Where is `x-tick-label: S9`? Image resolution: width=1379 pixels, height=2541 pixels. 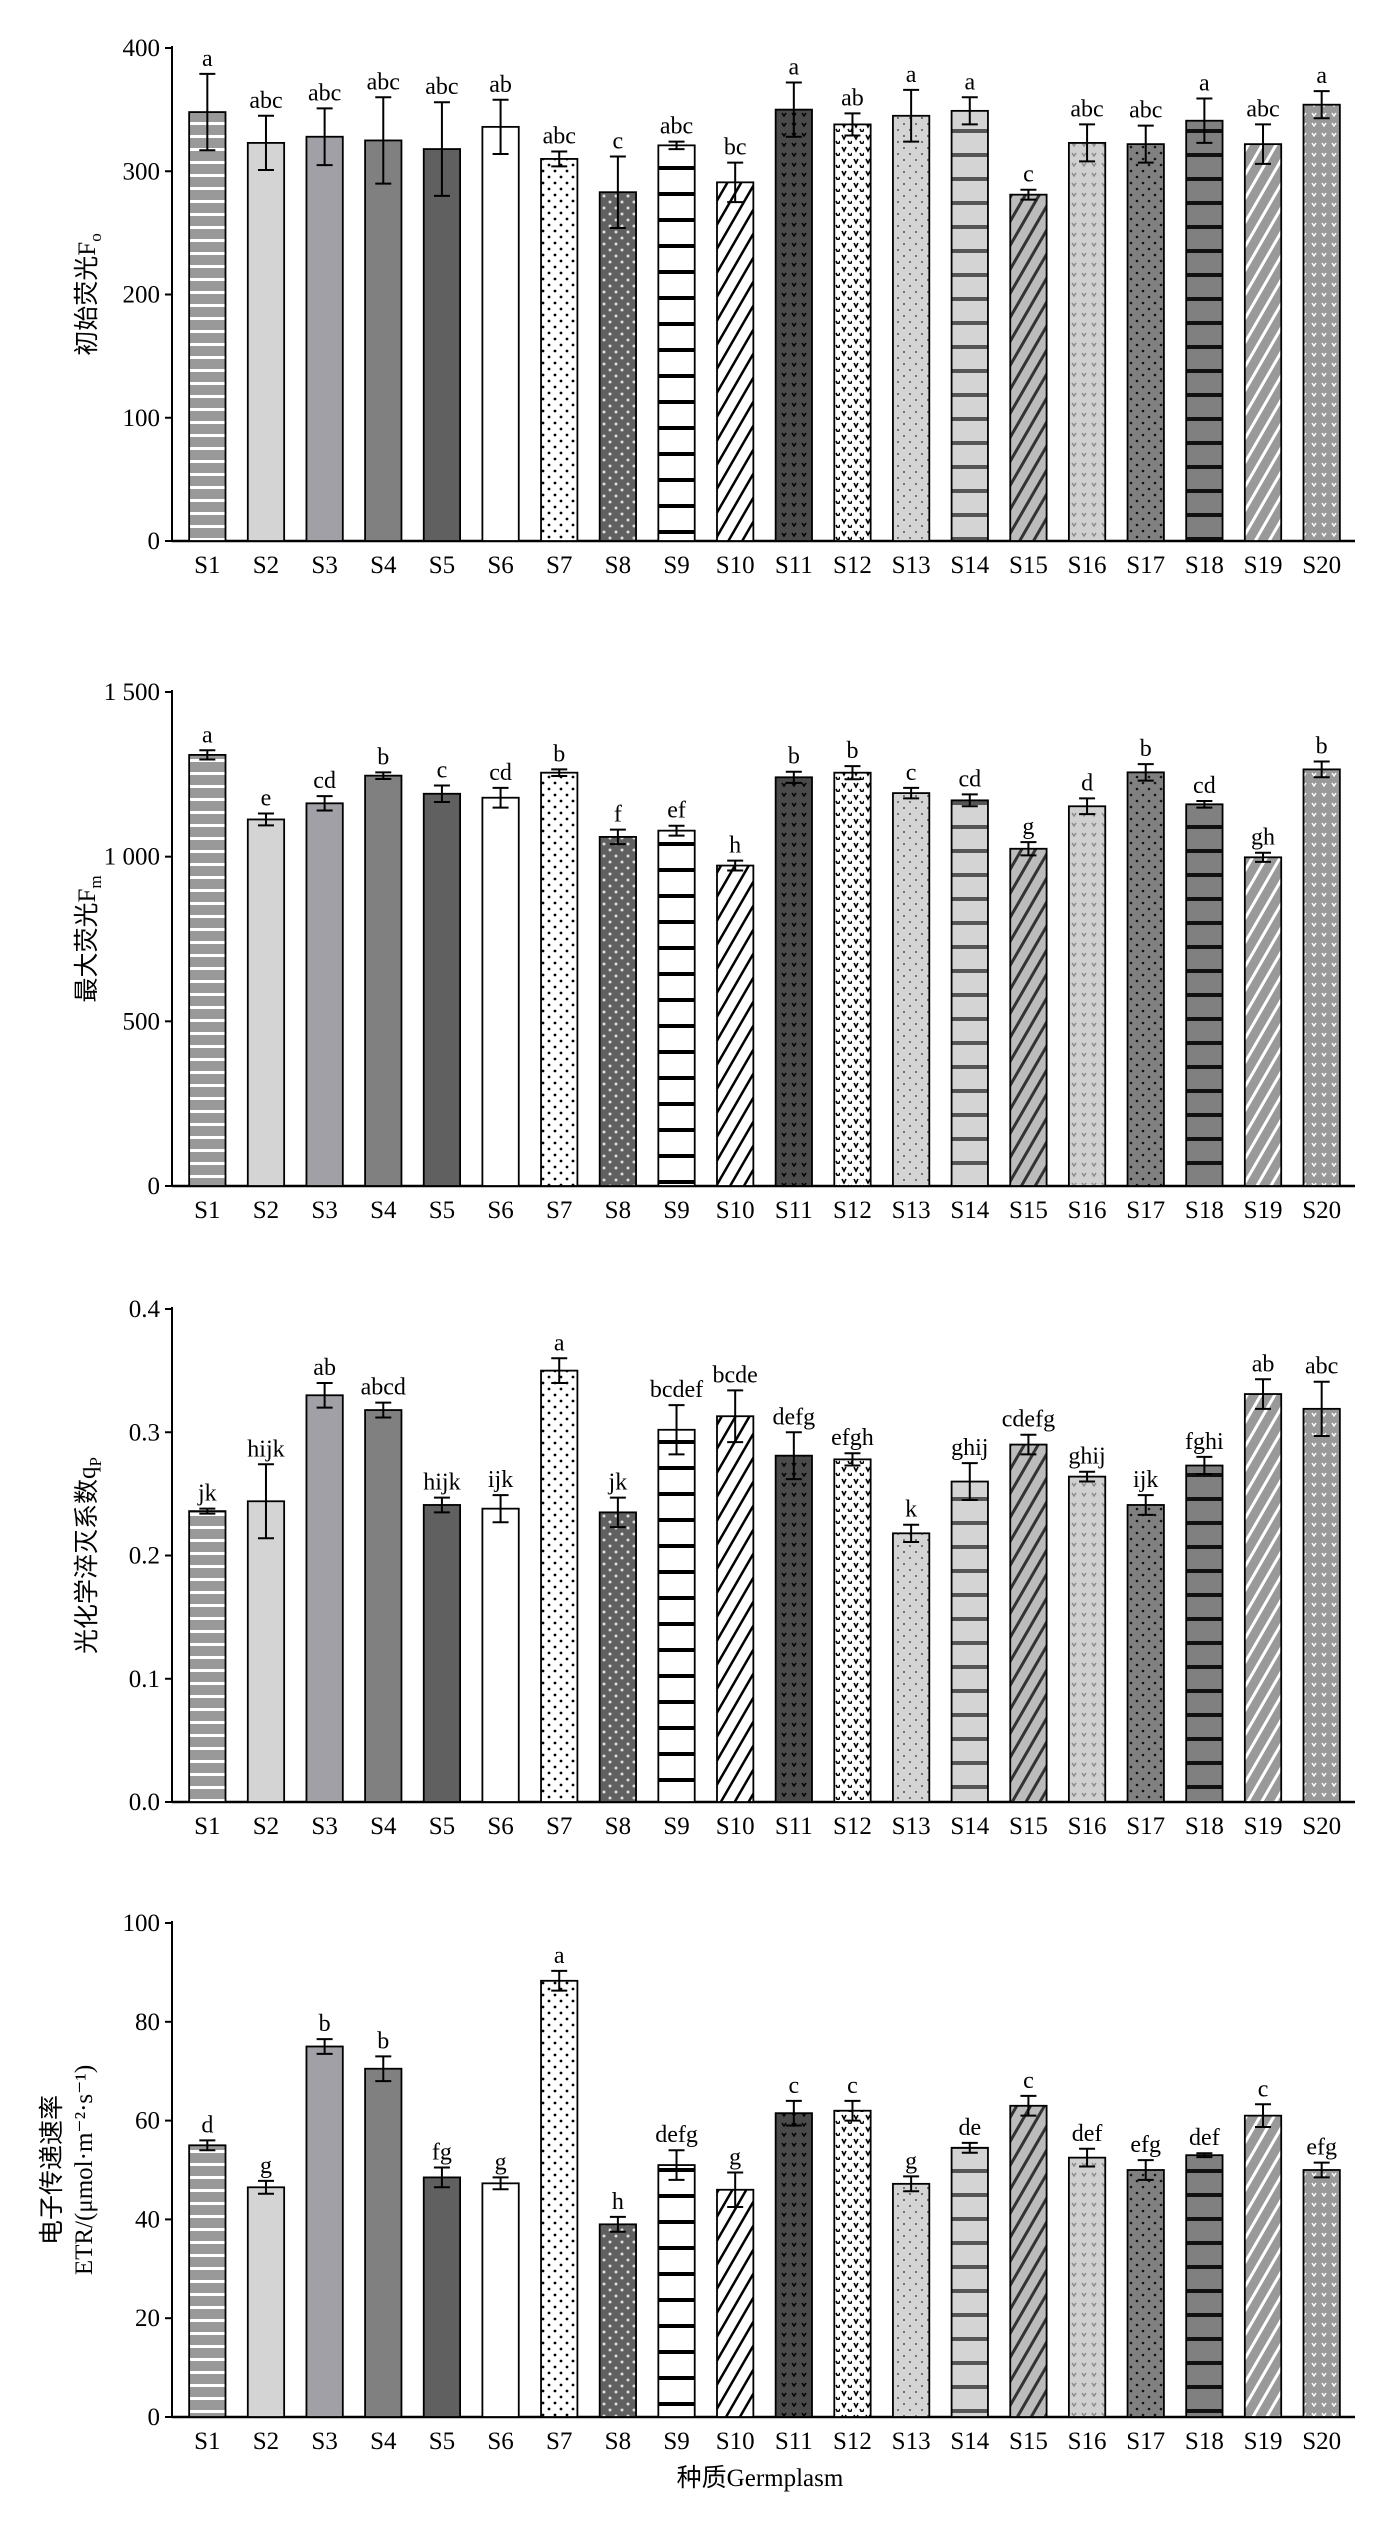 x-tick-label: S9 is located at coordinates (676, 565).